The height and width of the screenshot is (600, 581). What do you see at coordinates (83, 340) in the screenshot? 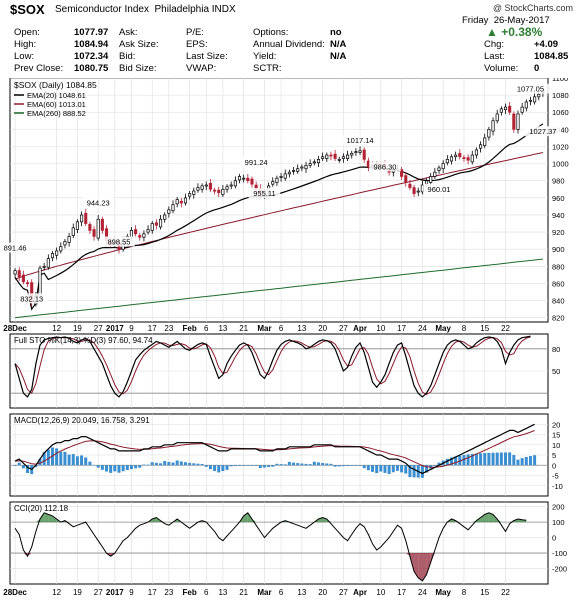
I see `stoch-legend: Full STO %K(14,3) %D(3) 97.60, 94.74` at bounding box center [83, 340].